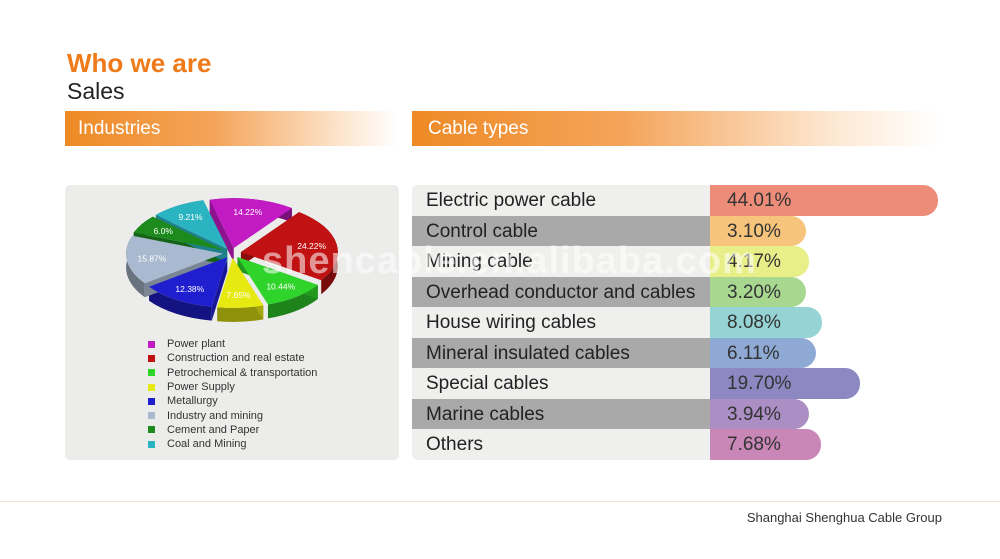  What do you see at coordinates (765, 444) in the screenshot?
I see `bar: 7.68%` at bounding box center [765, 444].